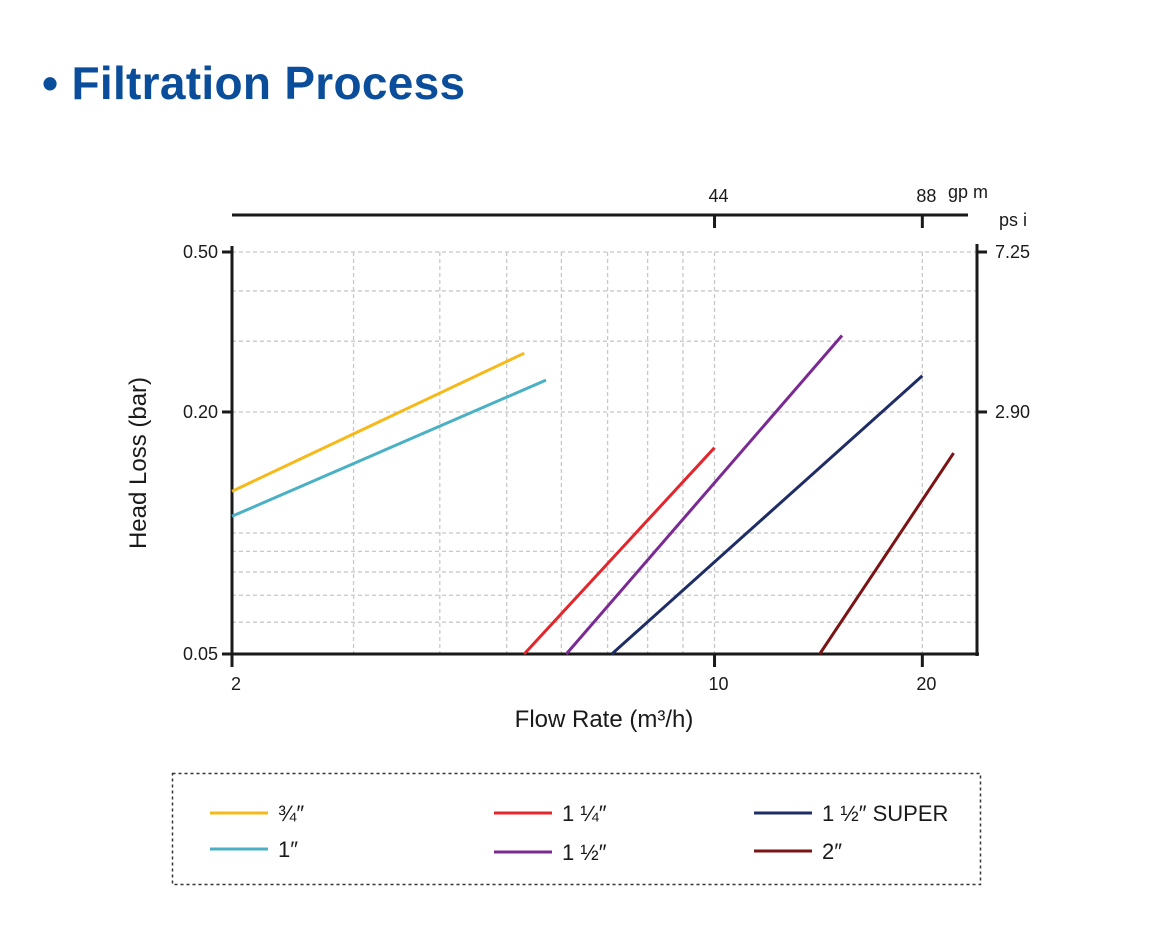 The image size is (1158, 926). Describe the element at coordinates (584, 813) in the screenshot. I see `legend-label-3: 1 ¼″` at that location.